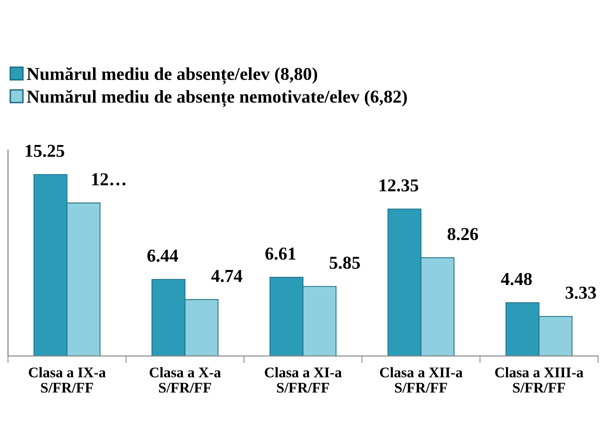  What do you see at coordinates (345, 262) in the screenshot?
I see `data-label: 5.85` at bounding box center [345, 262].